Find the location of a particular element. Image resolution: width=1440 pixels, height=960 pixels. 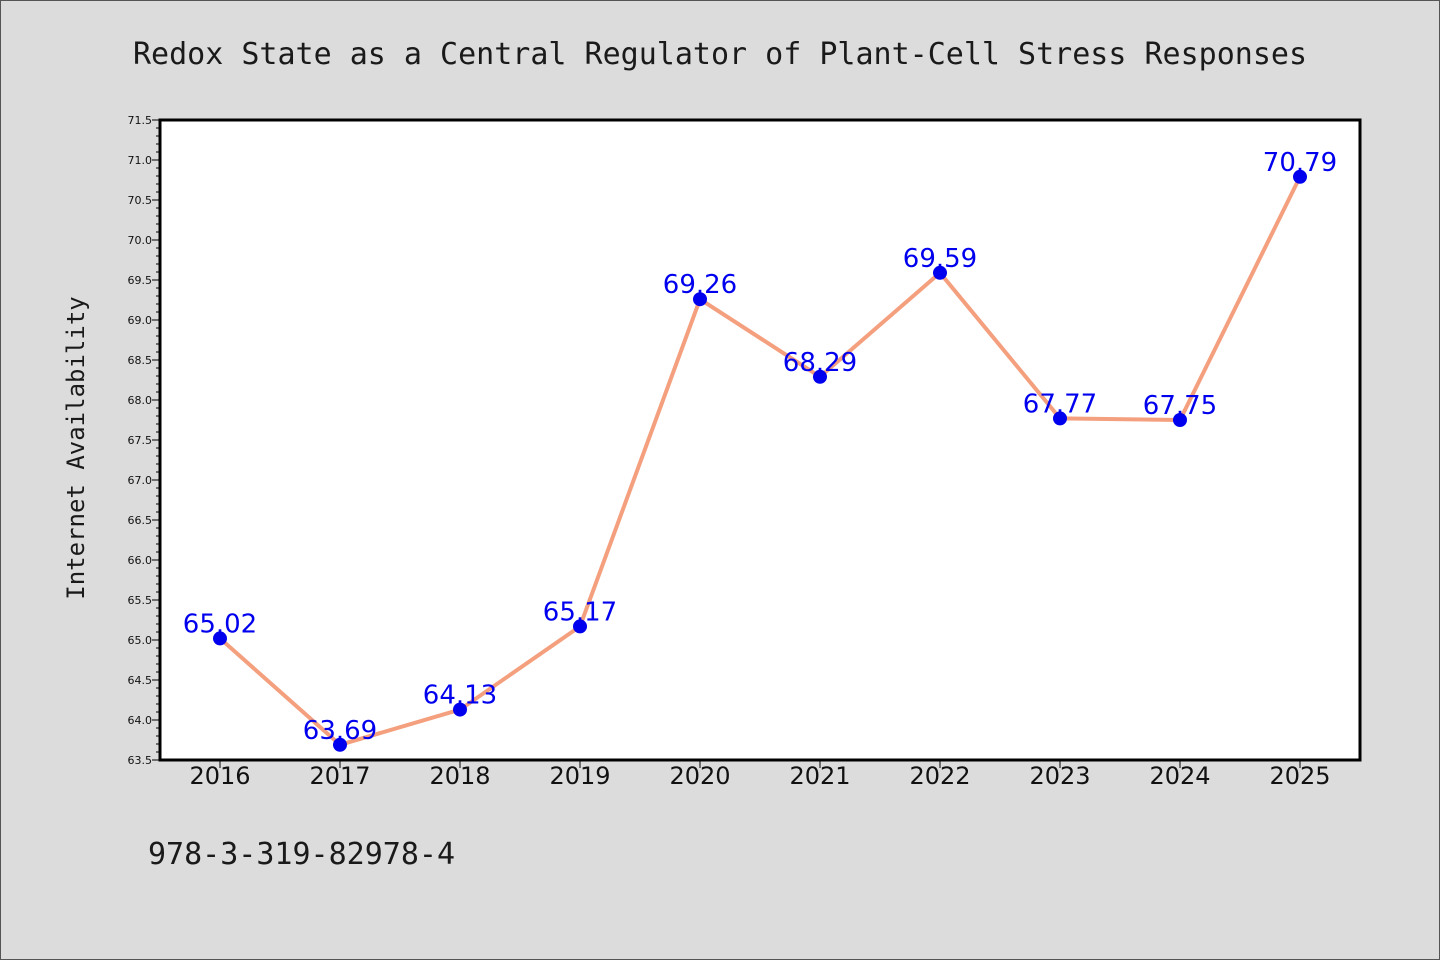

y-tick-label: 68.0 is located at coordinates (140, 400).